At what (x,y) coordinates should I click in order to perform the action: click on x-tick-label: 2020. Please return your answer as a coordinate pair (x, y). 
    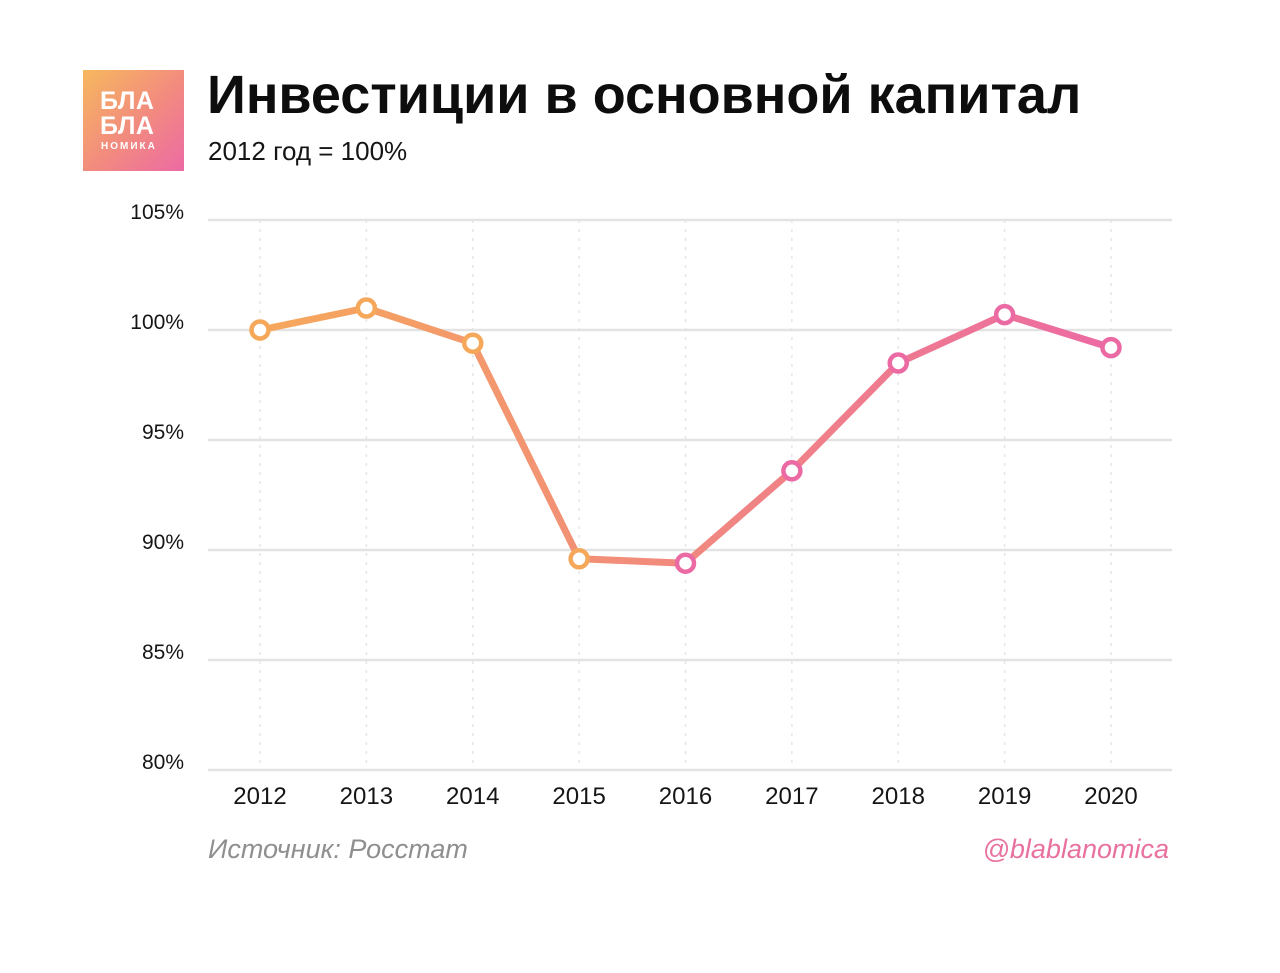
    Looking at the image, I should click on (1110, 796).